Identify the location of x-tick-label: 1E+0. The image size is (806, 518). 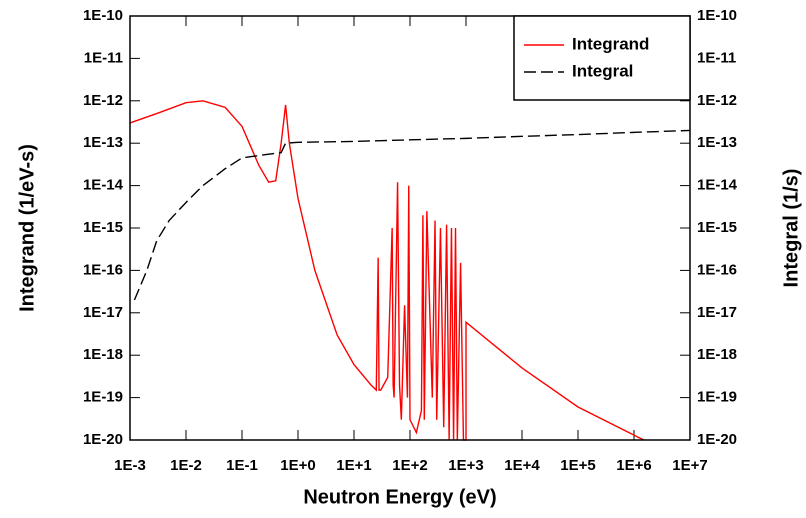
(297, 465).